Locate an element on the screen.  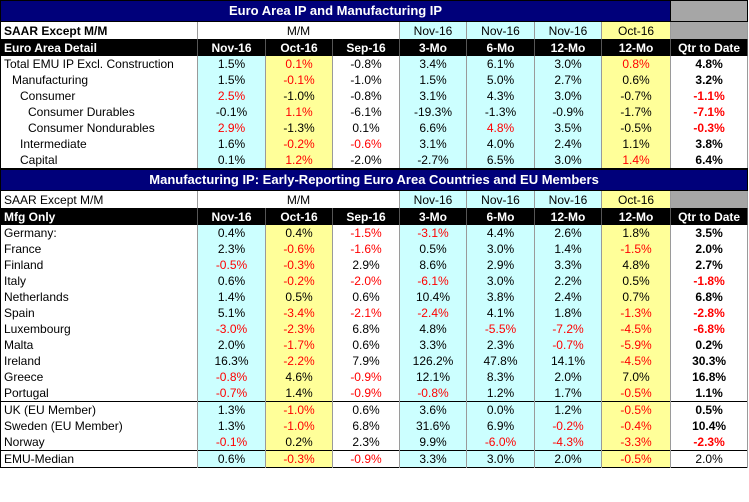
value-cell: -4.5% is located at coordinates (636, 329).